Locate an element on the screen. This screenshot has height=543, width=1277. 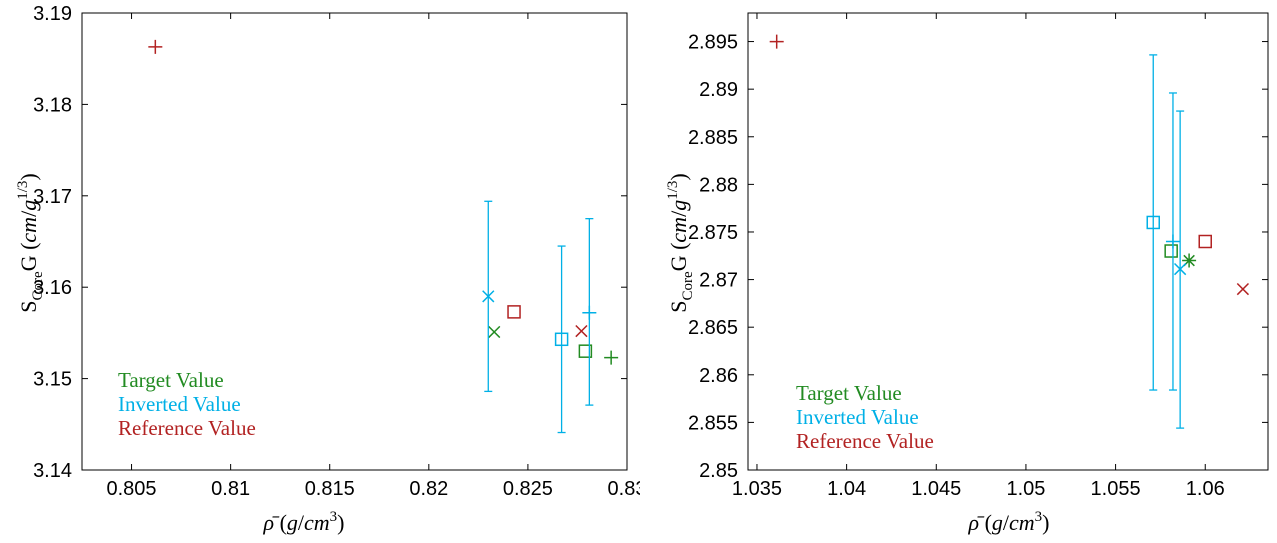
y-tick-label: 2.865 is located at coordinates (713, 328).